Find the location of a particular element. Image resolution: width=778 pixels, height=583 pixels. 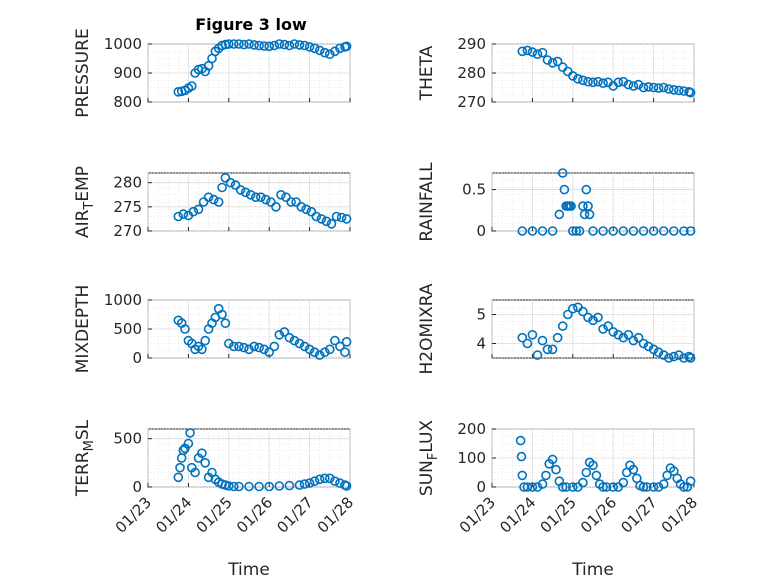

figure-title: Figure 3 low is located at coordinates (251, 24).